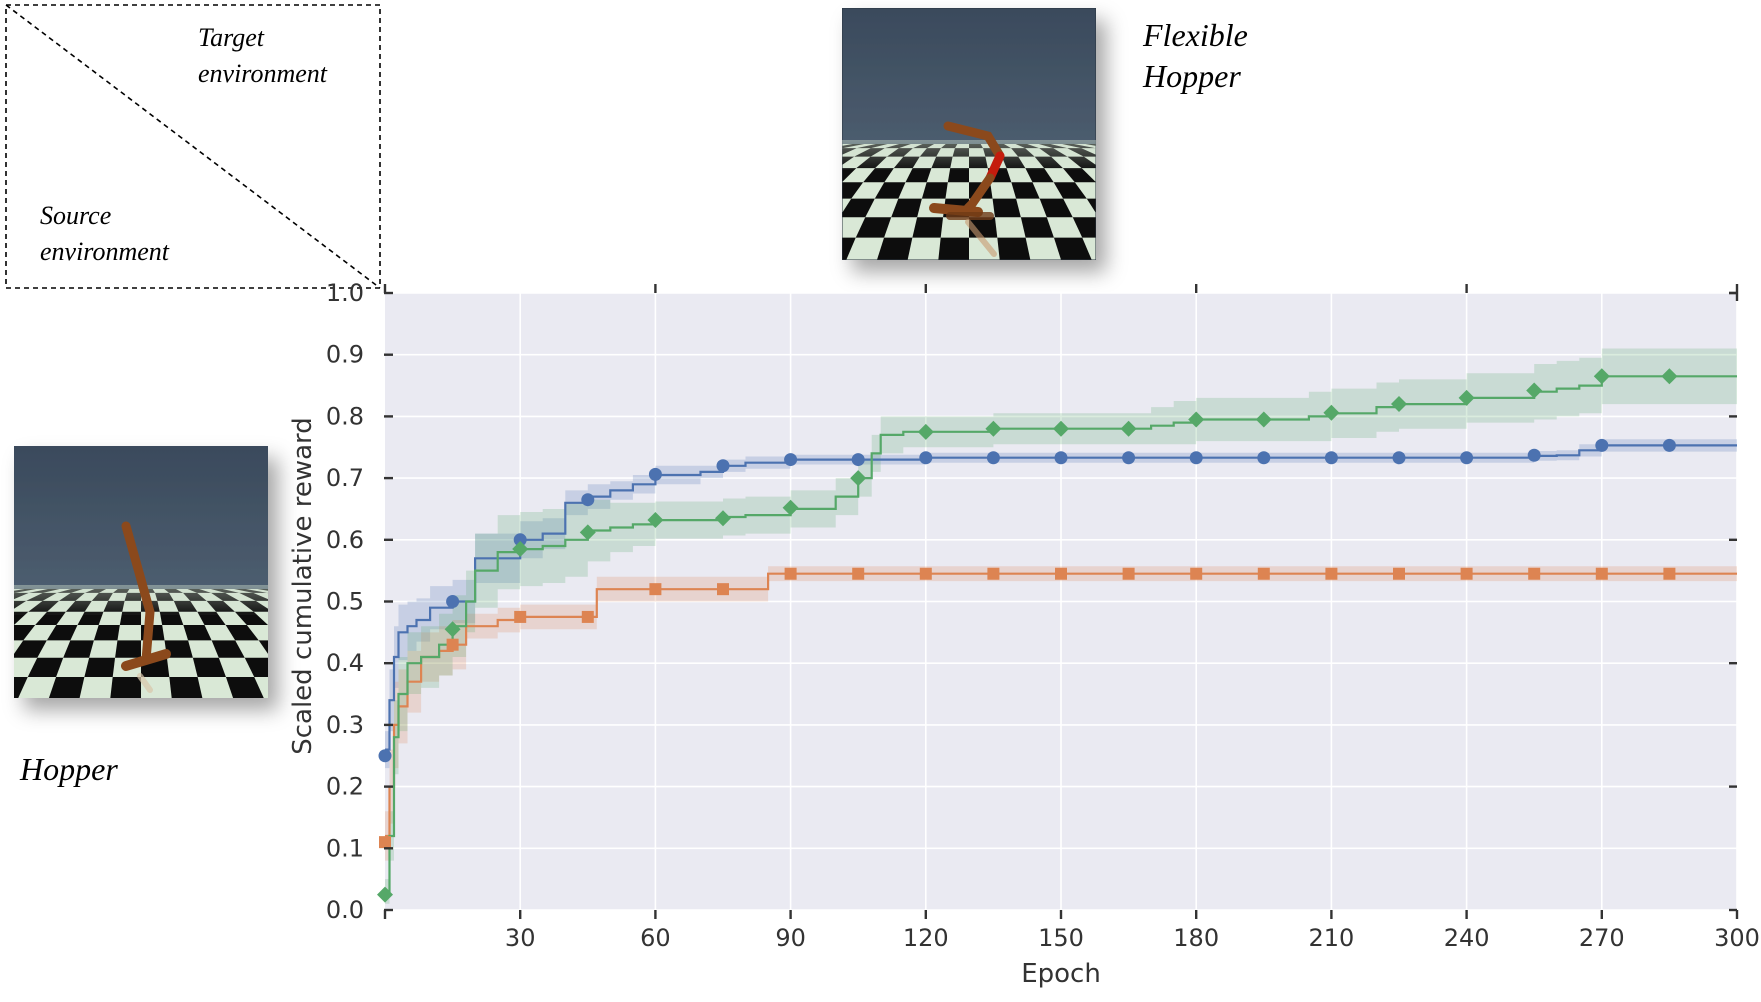 The image size is (1761, 1002). What do you see at coordinates (520, 938) in the screenshot?
I see `x-tick-label: 30` at bounding box center [520, 938].